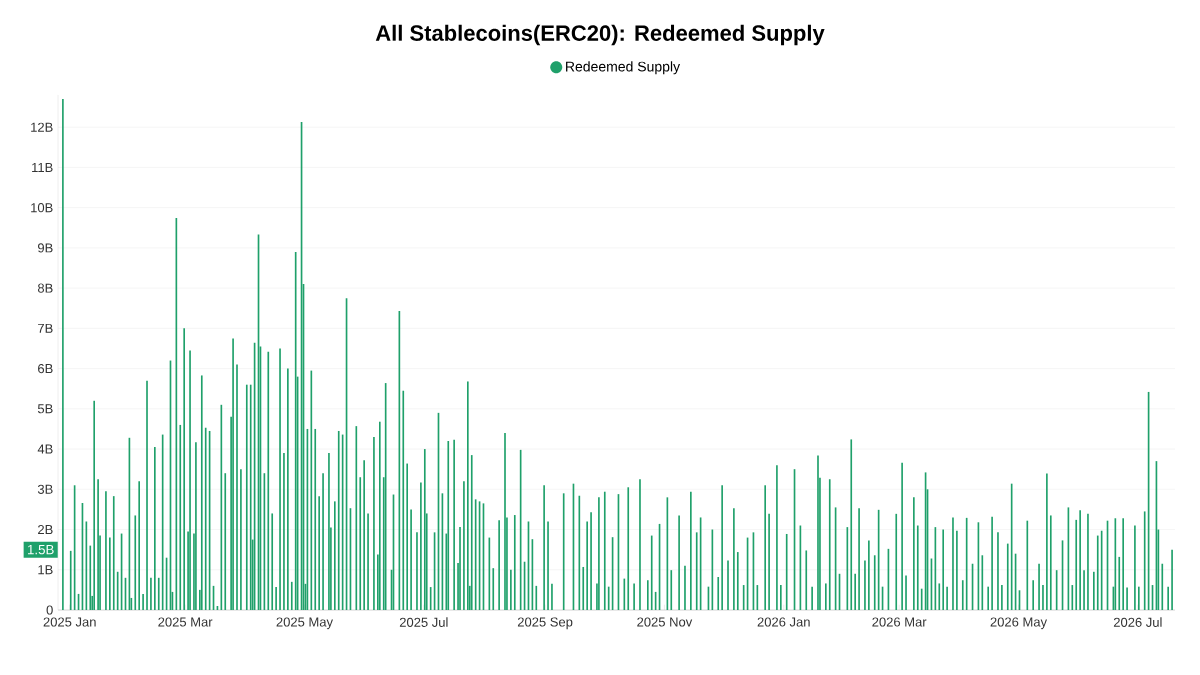 This screenshot has height=675, width=1200. Describe the element at coordinates (423, 622) in the screenshot. I see `x-tick-label: 2025 Jul` at that location.